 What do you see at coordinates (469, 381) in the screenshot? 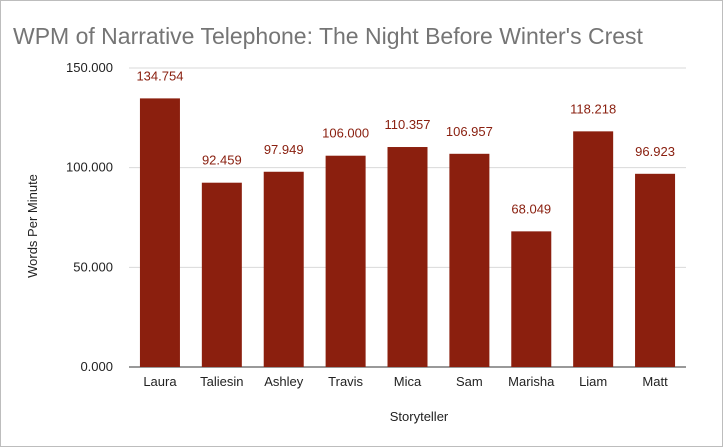
I see `x-tick-label: Sam` at bounding box center [469, 381].